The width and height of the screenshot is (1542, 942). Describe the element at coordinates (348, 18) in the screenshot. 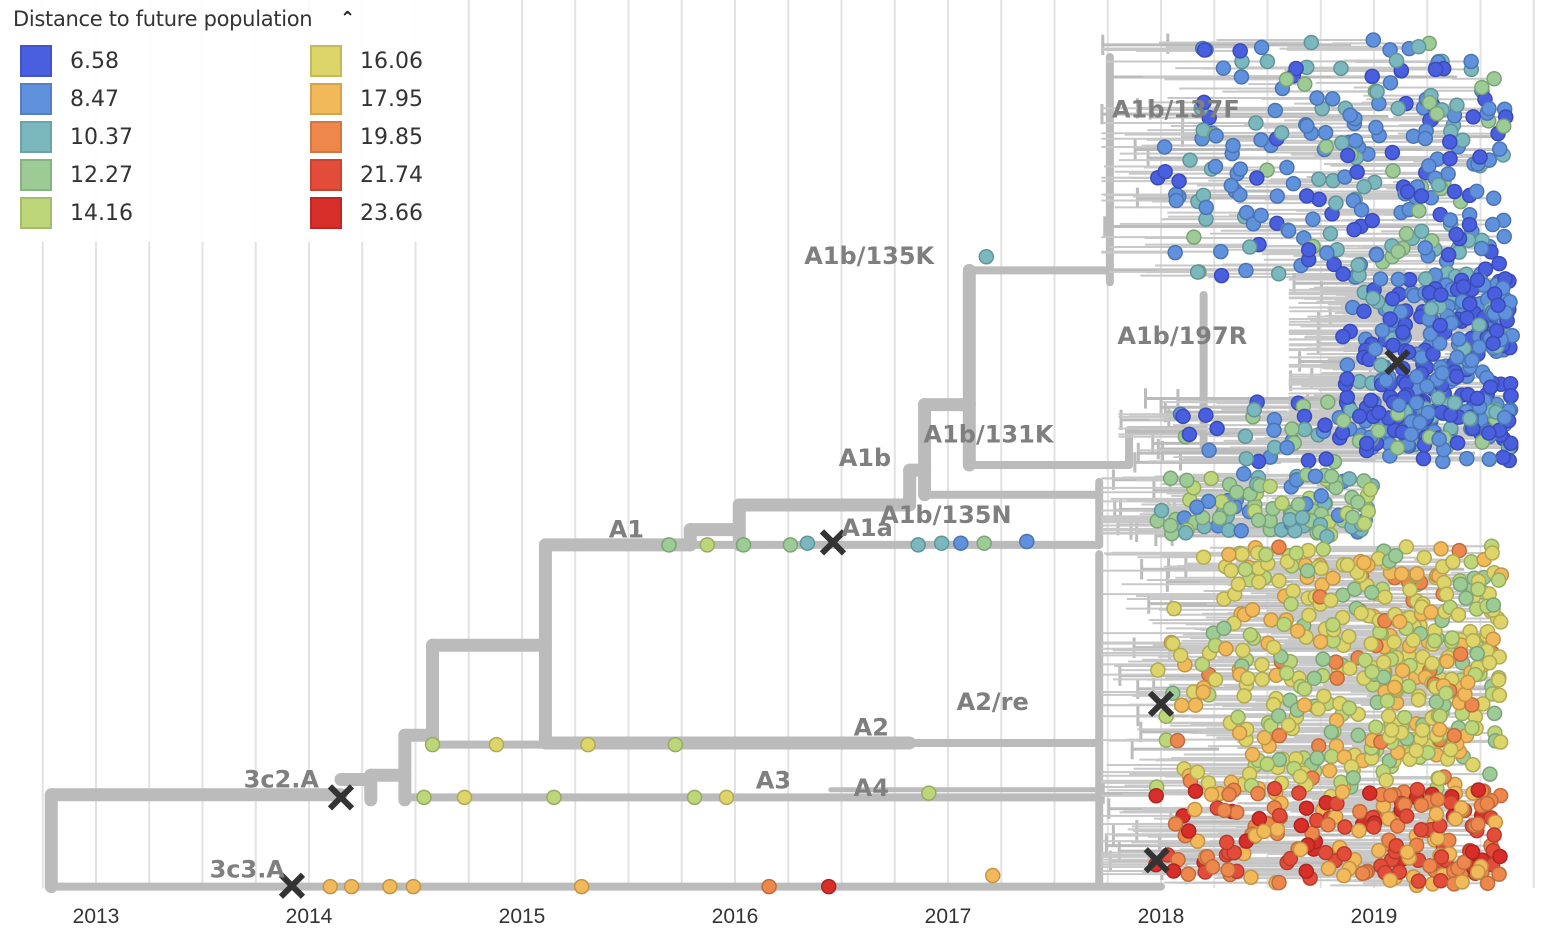

I see `chevron-up-icon: ⌃` at that location.